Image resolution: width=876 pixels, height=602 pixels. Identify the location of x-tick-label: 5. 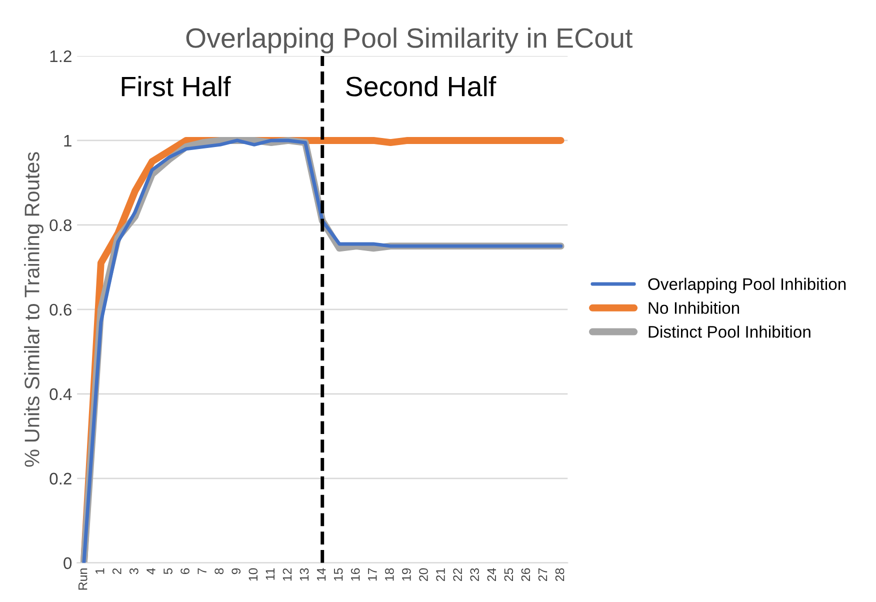
(168, 571).